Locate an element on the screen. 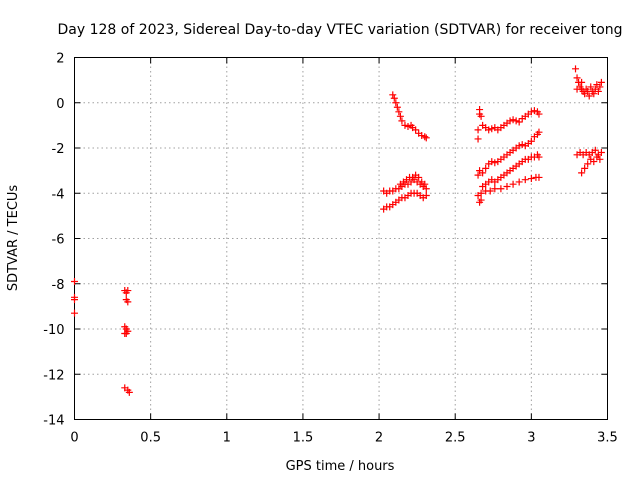 This screenshot has height=480, width=640. y-tick-label: -2 is located at coordinates (58, 149).